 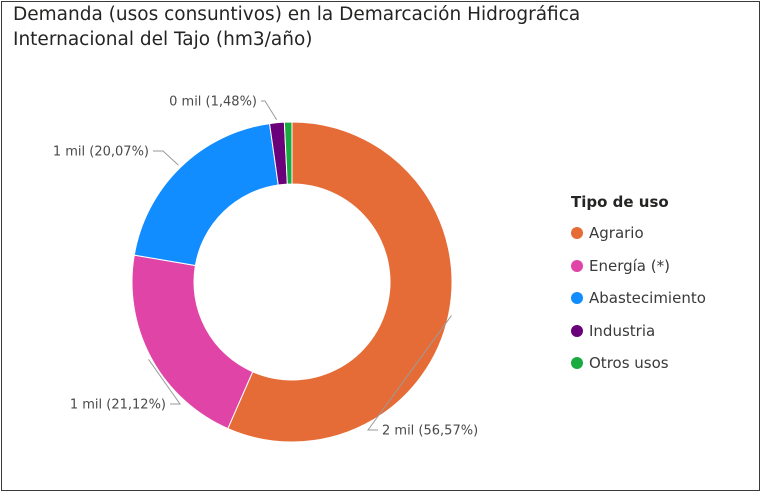 I want to click on data-label-energia: 1 mil (21,12%), so click(x=118, y=405).